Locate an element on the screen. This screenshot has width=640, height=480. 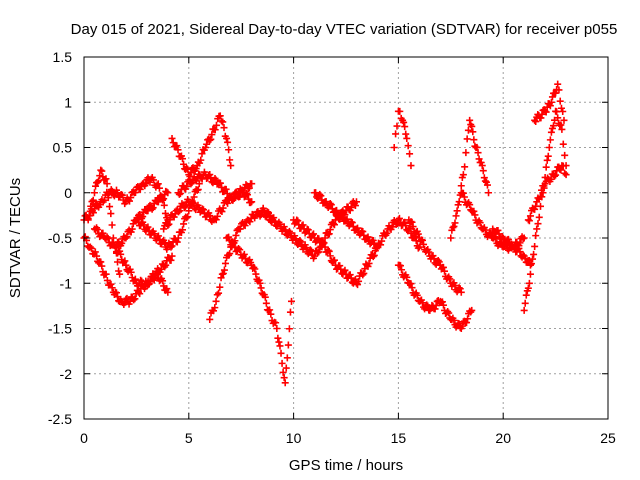
y-tick-label: 1.5 is located at coordinates (63, 57).